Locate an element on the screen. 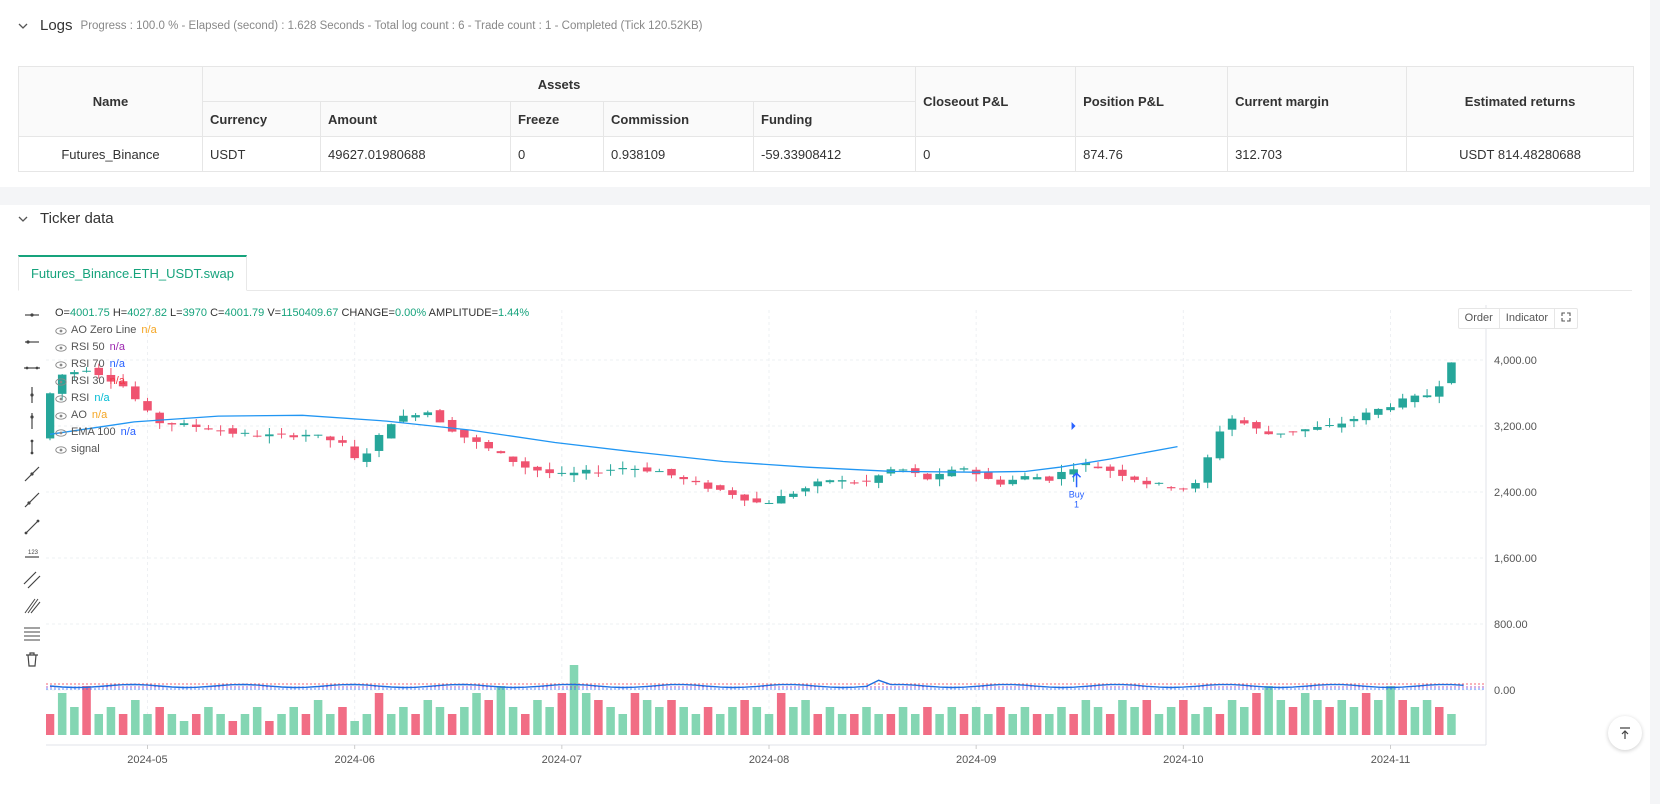  expand-icon is located at coordinates (1566, 317).